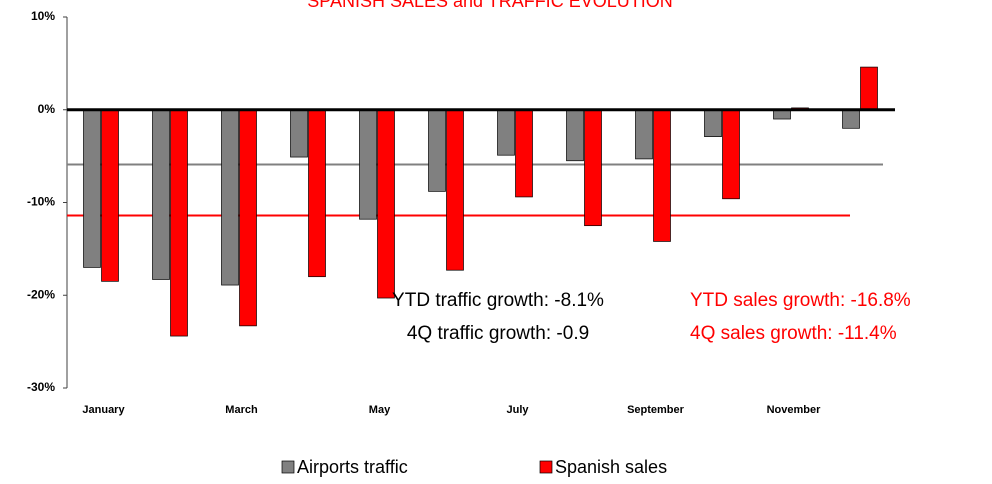  Describe the element at coordinates (241, 410) in the screenshot. I see `x-tick-label: March` at that location.